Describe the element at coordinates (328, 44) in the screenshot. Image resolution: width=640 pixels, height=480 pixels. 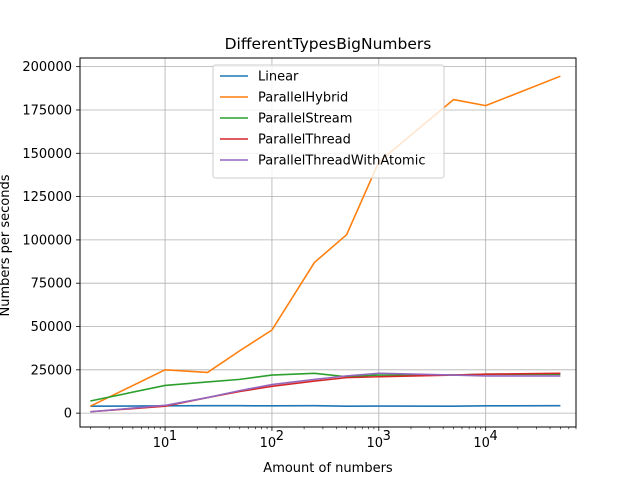
I see `chart-title: DifferentTypesBigNumbers` at that location.